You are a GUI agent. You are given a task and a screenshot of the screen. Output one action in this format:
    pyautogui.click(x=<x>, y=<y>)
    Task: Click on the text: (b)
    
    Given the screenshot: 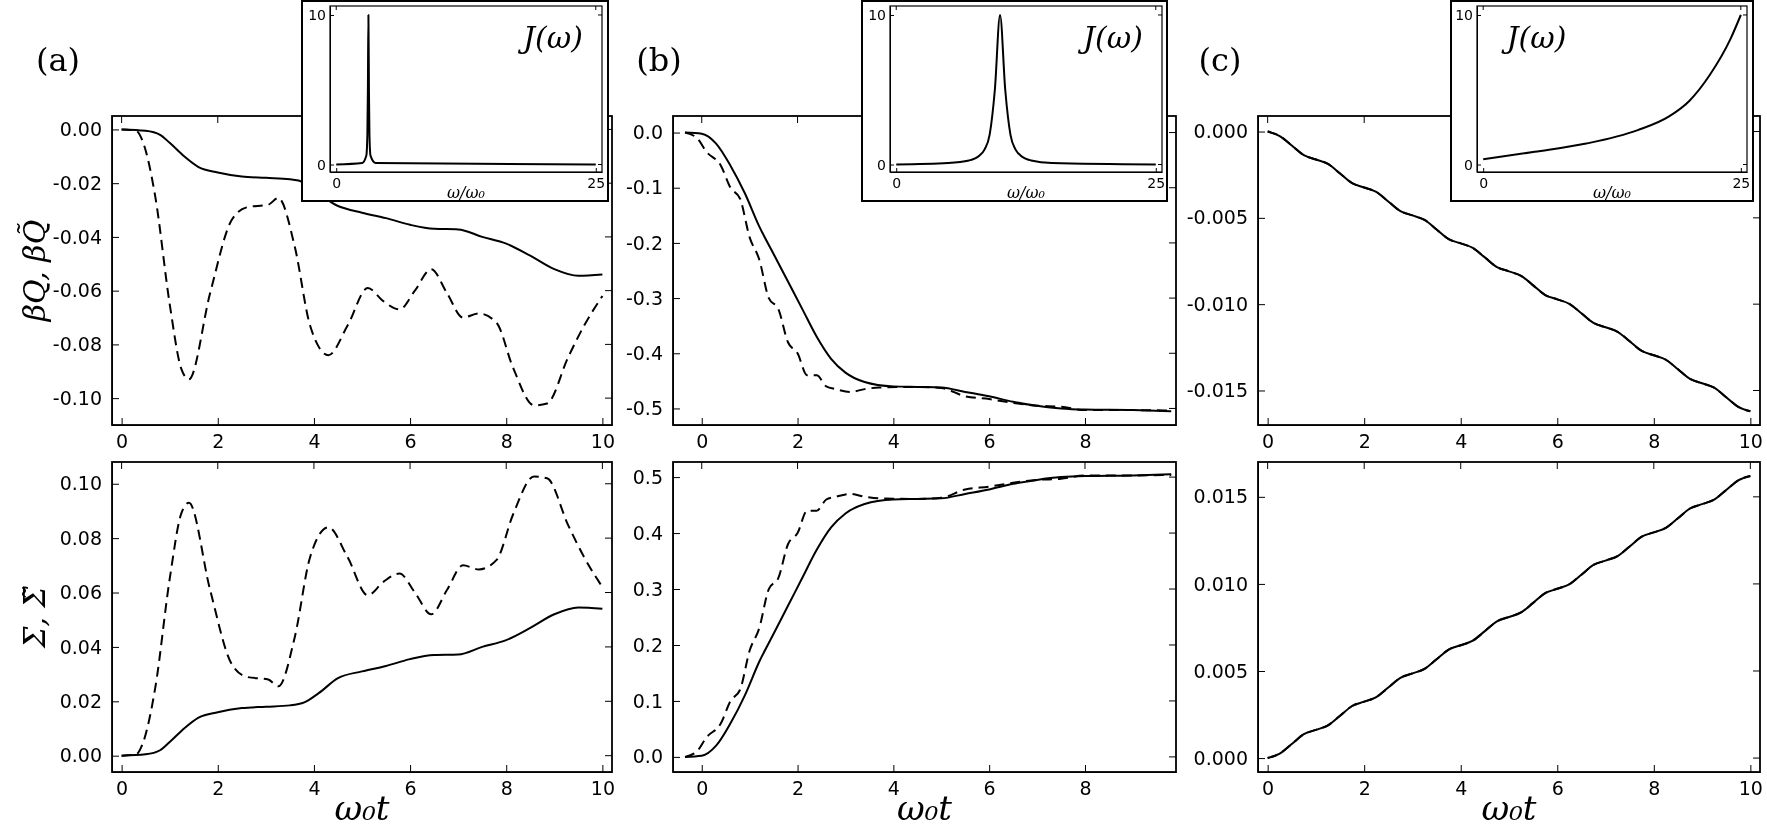 What is the action you would take?
    pyautogui.click(x=659, y=60)
    